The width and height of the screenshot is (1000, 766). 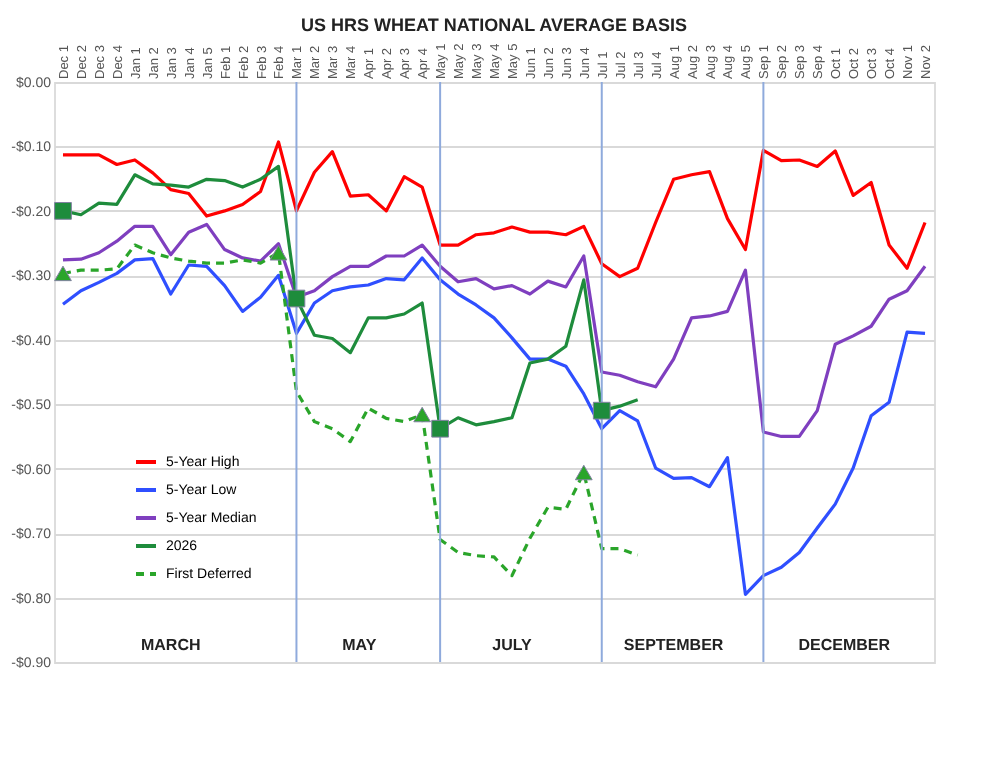 I want to click on annotation: MARCH, so click(x=170, y=645).